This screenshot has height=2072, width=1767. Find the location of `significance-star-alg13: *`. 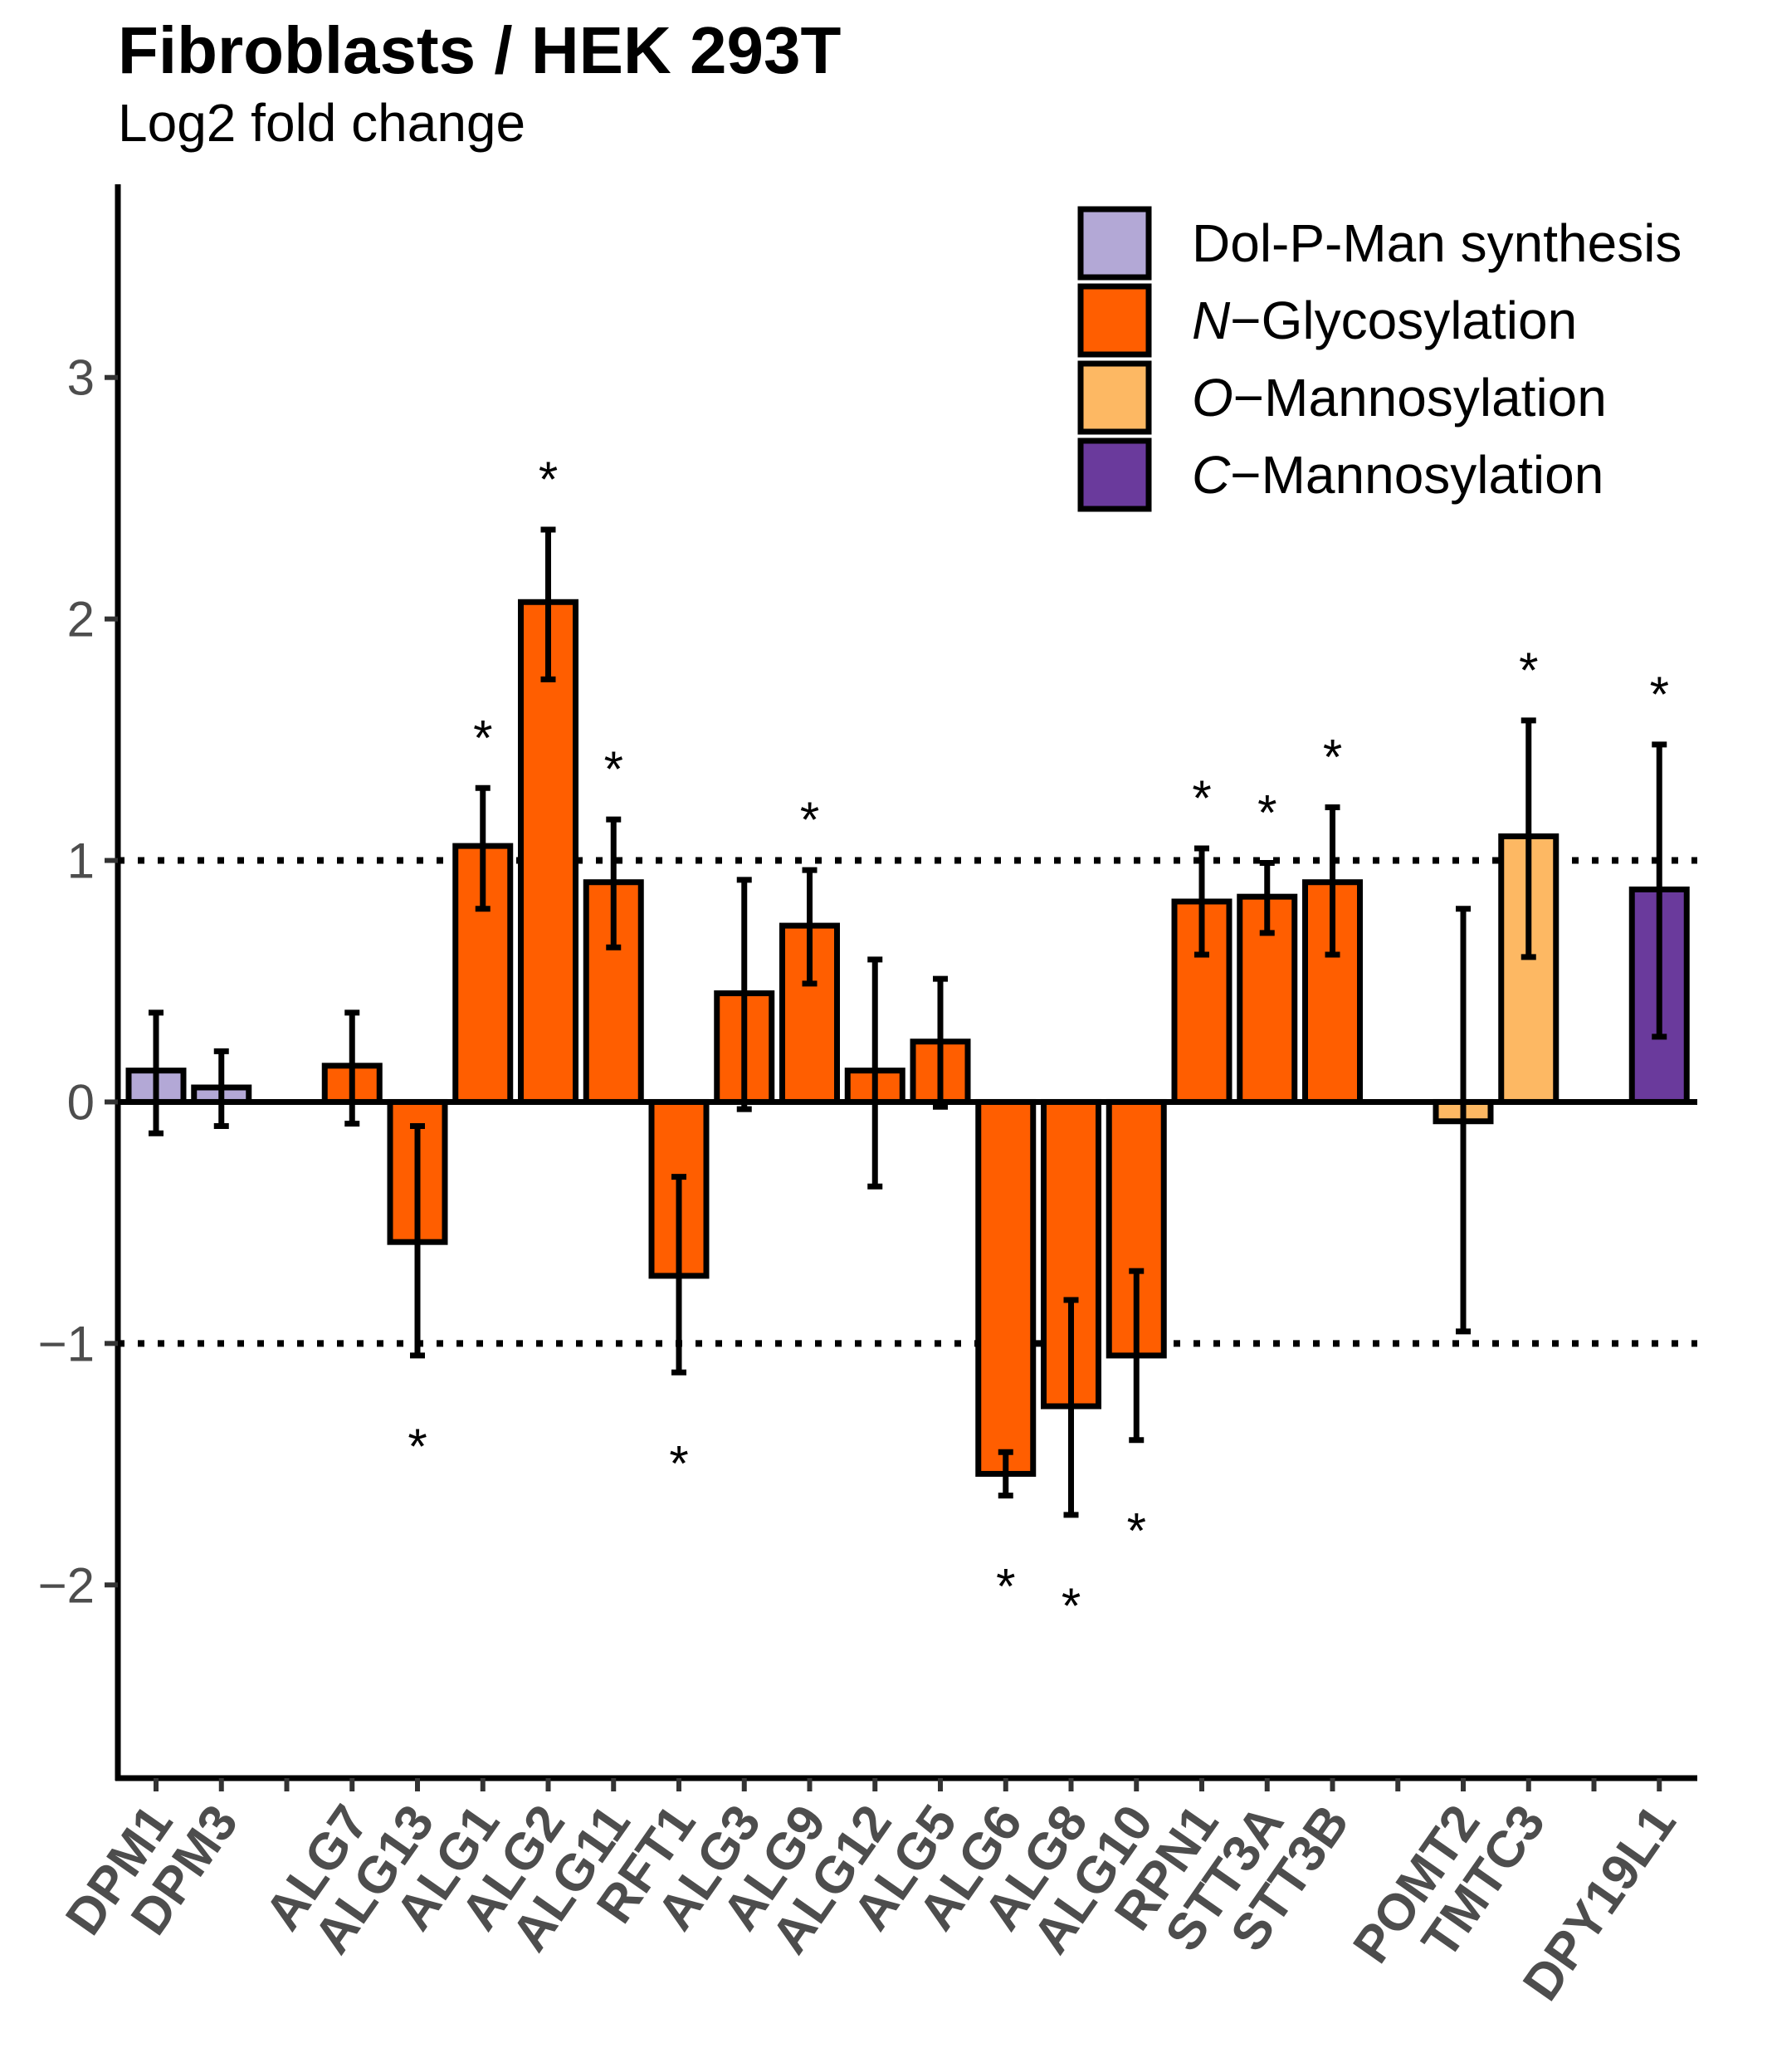

significance-star-alg13: * is located at coordinates (417, 1446).